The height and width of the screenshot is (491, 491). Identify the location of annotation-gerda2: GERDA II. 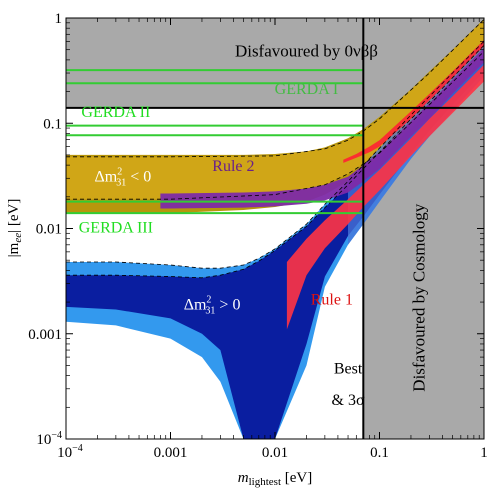
(115, 112).